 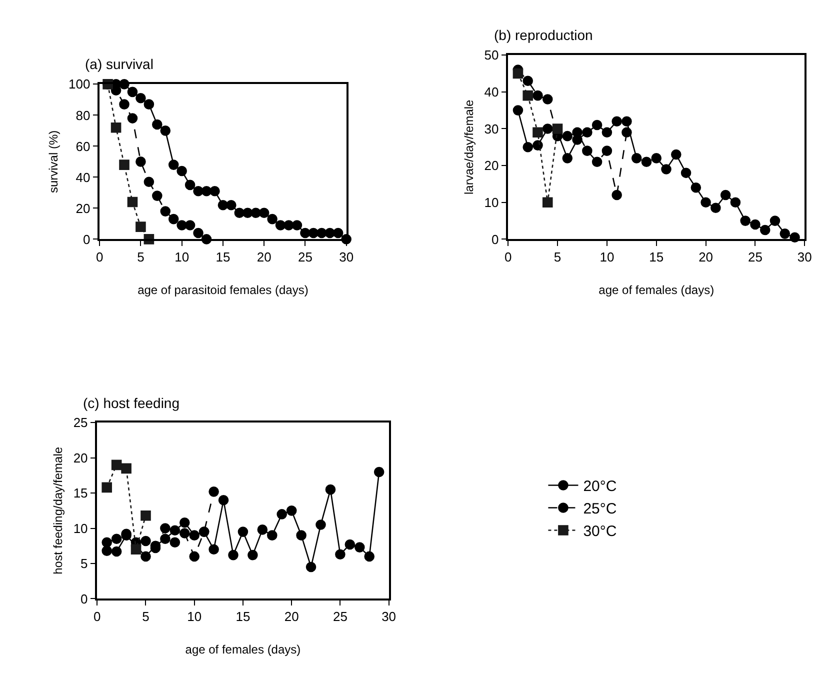 What do you see at coordinates (223, 289) in the screenshot?
I see `x-axis-title: age of parasitoid females (days)` at bounding box center [223, 289].